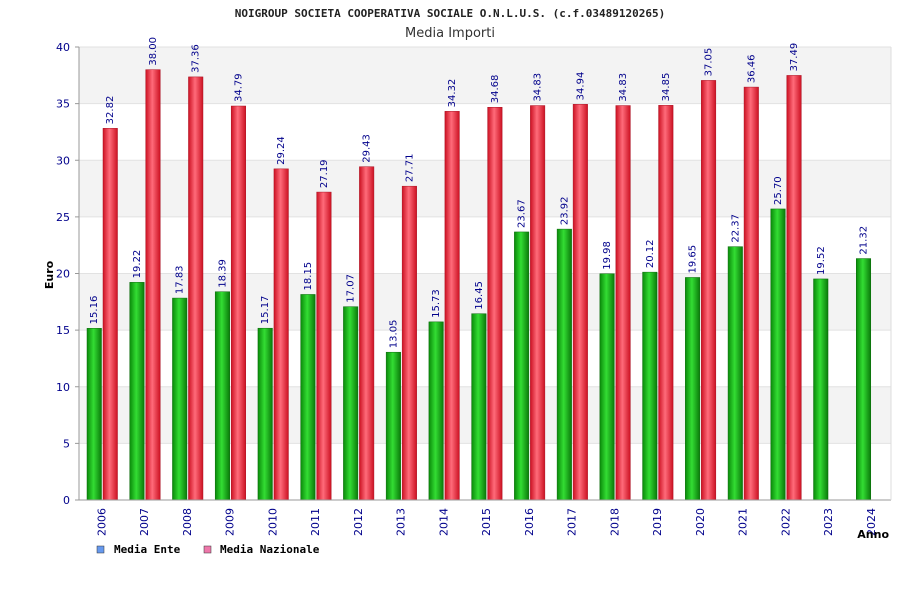 This screenshot has width=900, height=600. What do you see at coordinates (607, 255) in the screenshot?
I see `data-label: 19.98` at bounding box center [607, 255].